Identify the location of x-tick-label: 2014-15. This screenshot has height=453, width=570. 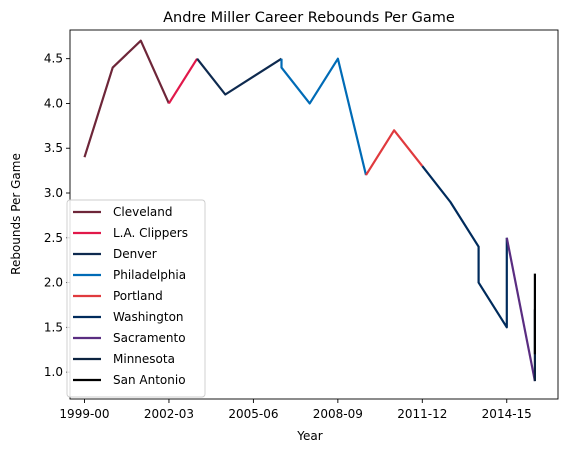
(507, 414).